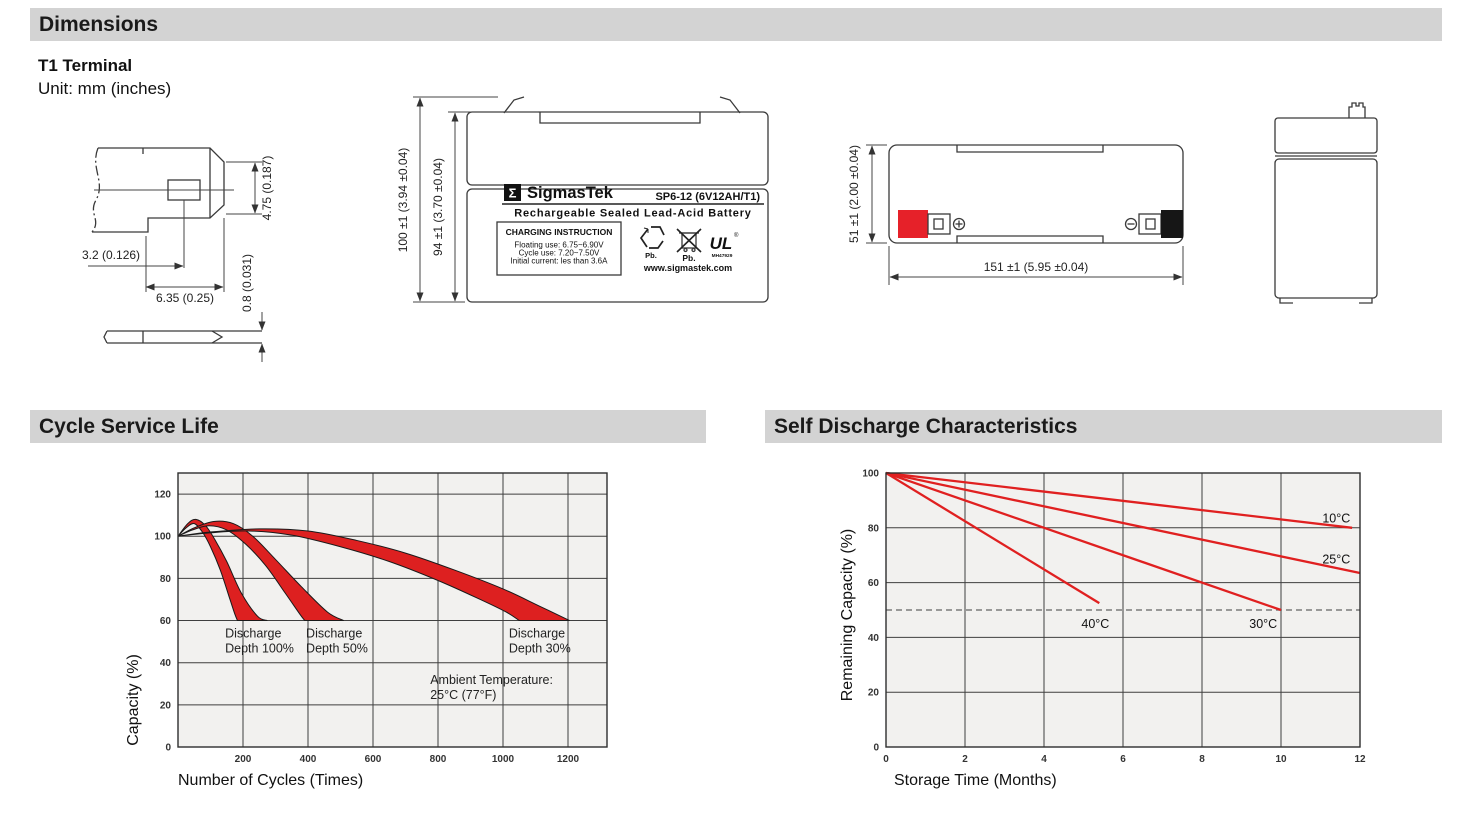  Describe the element at coordinates (1326, 228) in the screenshot. I see `side-view-case` at that location.